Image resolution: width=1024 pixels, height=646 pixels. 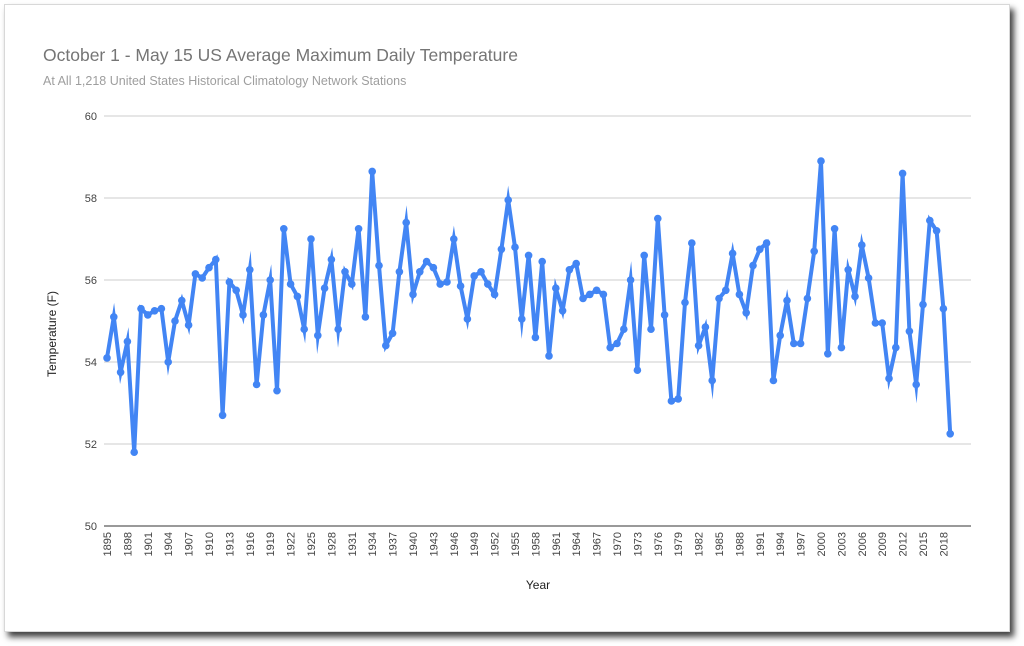 I want to click on x-tick-label: 1964, so click(x=577, y=544).